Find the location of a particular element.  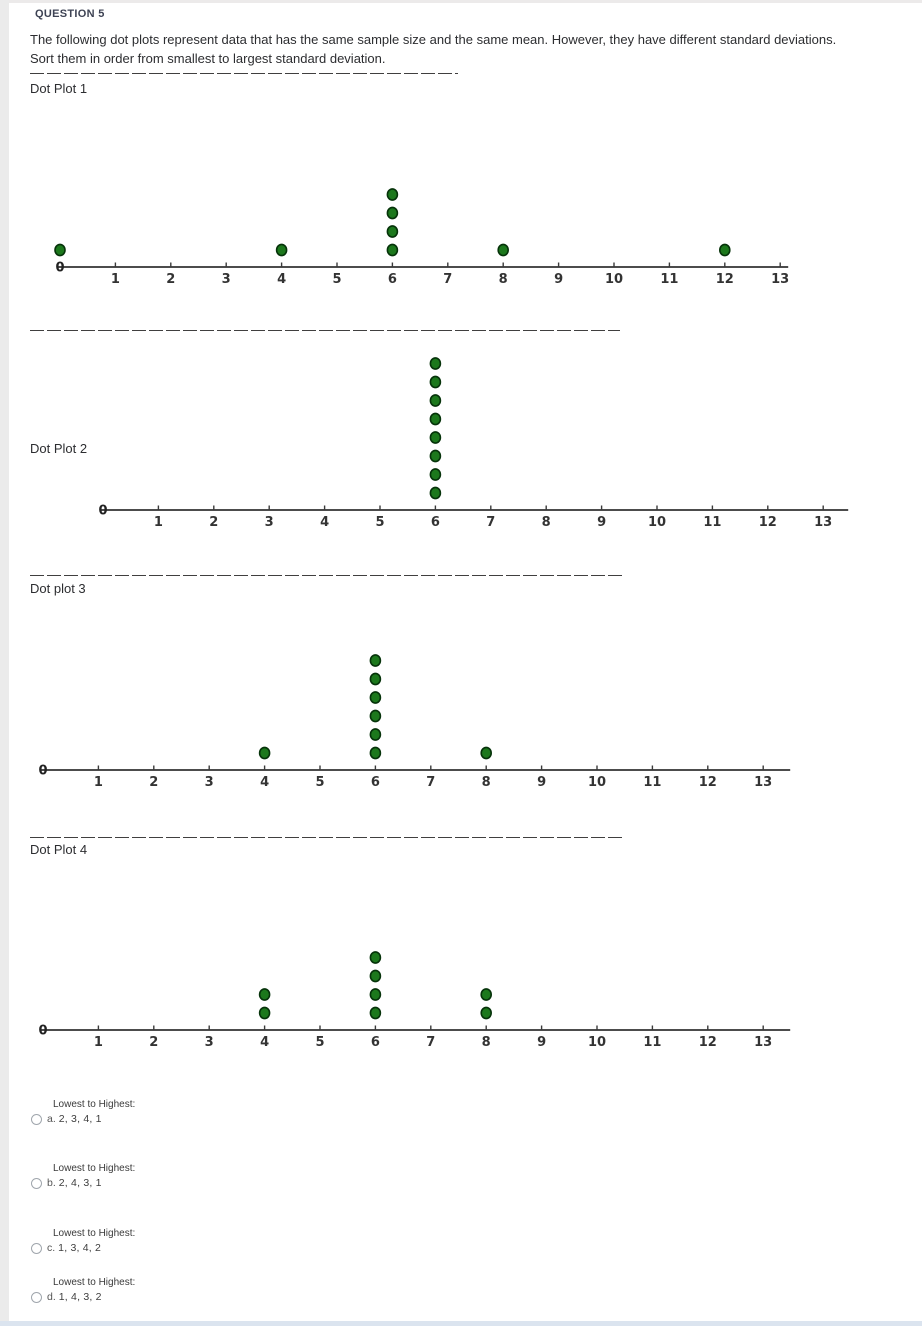

dot-plot-3-canvas: 01 2 3 4 5 6 7 8 9 10 11 12 13 is located at coordinates (414, 722).